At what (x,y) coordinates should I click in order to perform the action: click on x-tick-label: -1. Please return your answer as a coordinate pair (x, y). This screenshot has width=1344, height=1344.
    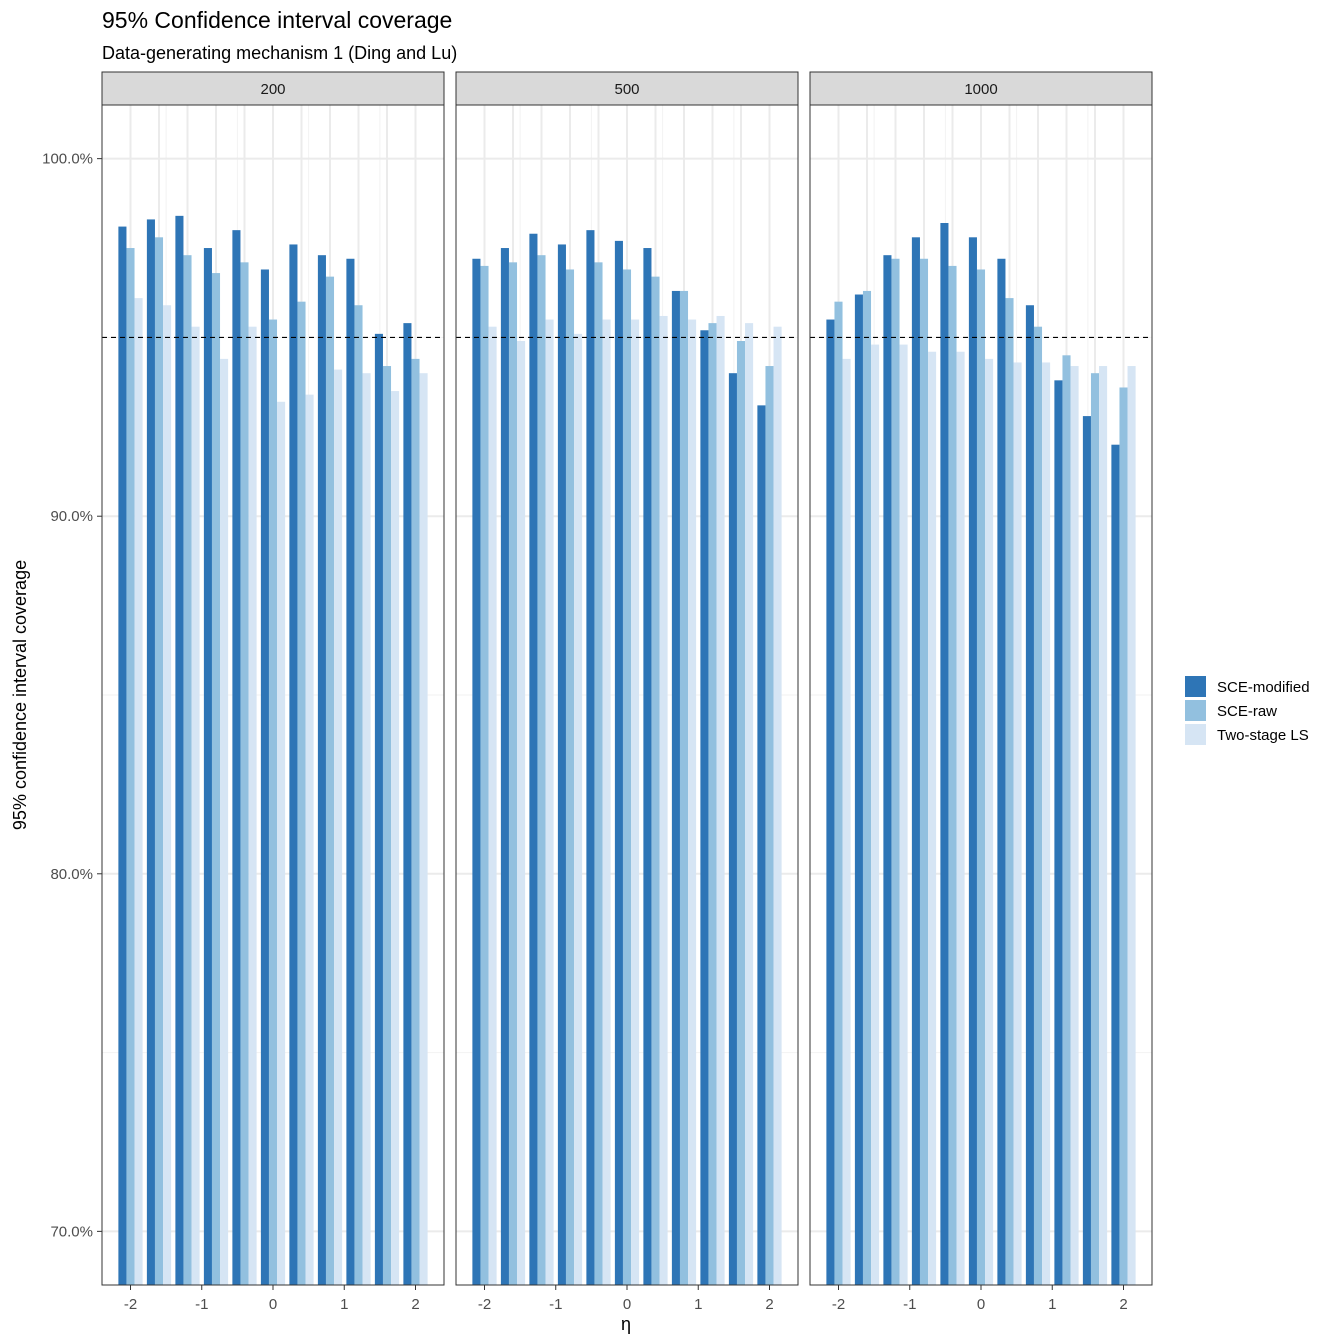
    Looking at the image, I should click on (909, 1304).